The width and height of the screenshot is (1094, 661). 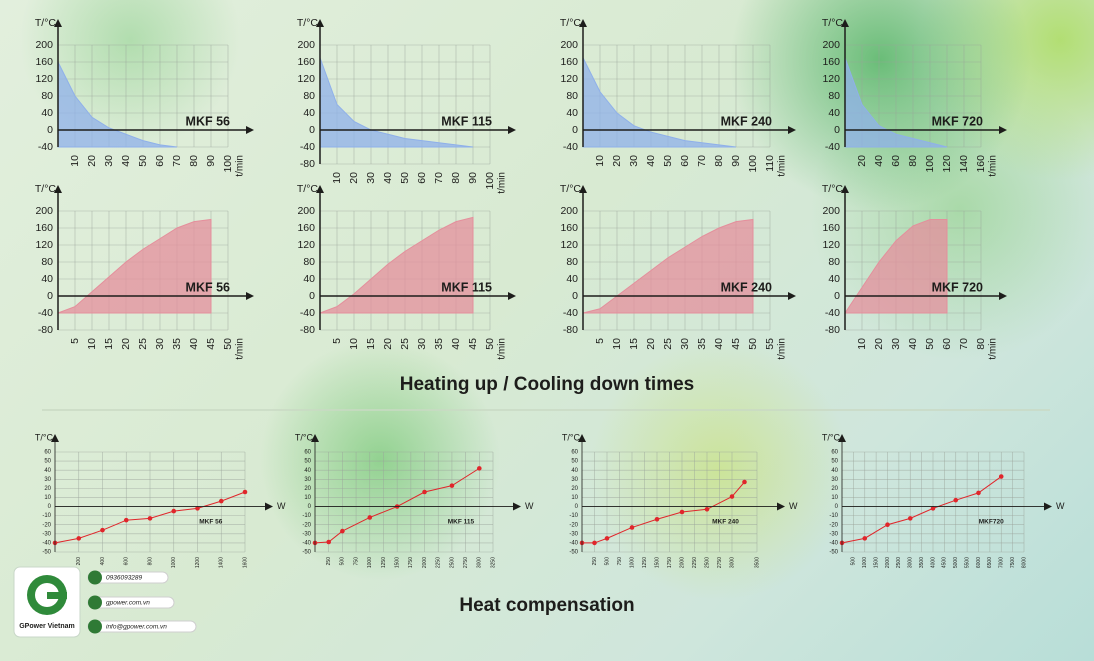 What do you see at coordinates (832, 313) in the screenshot?
I see `y-tick-label: -40` at bounding box center [832, 313].